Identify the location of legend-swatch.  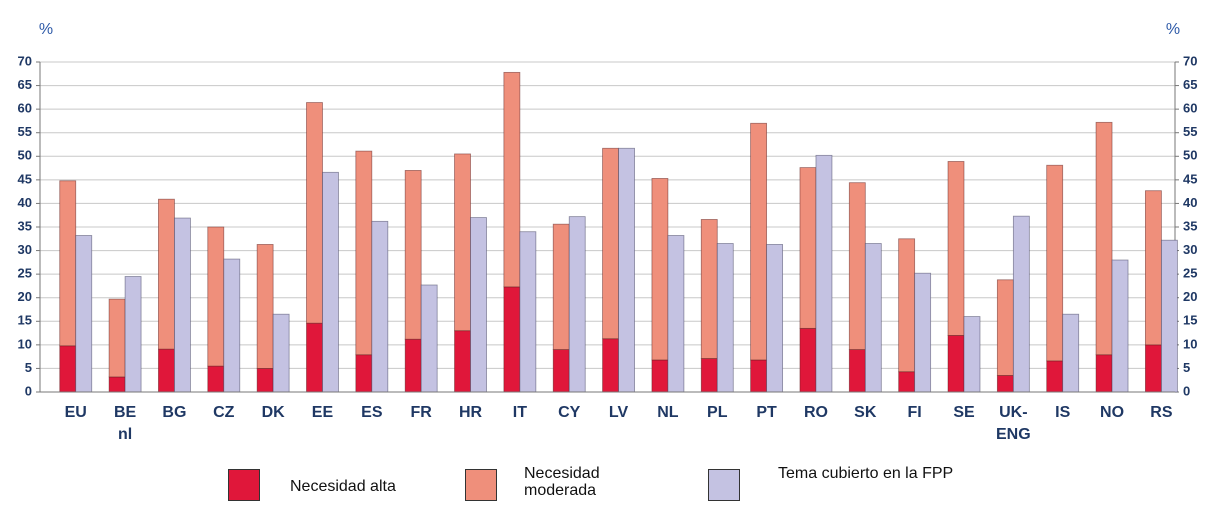
(724, 485).